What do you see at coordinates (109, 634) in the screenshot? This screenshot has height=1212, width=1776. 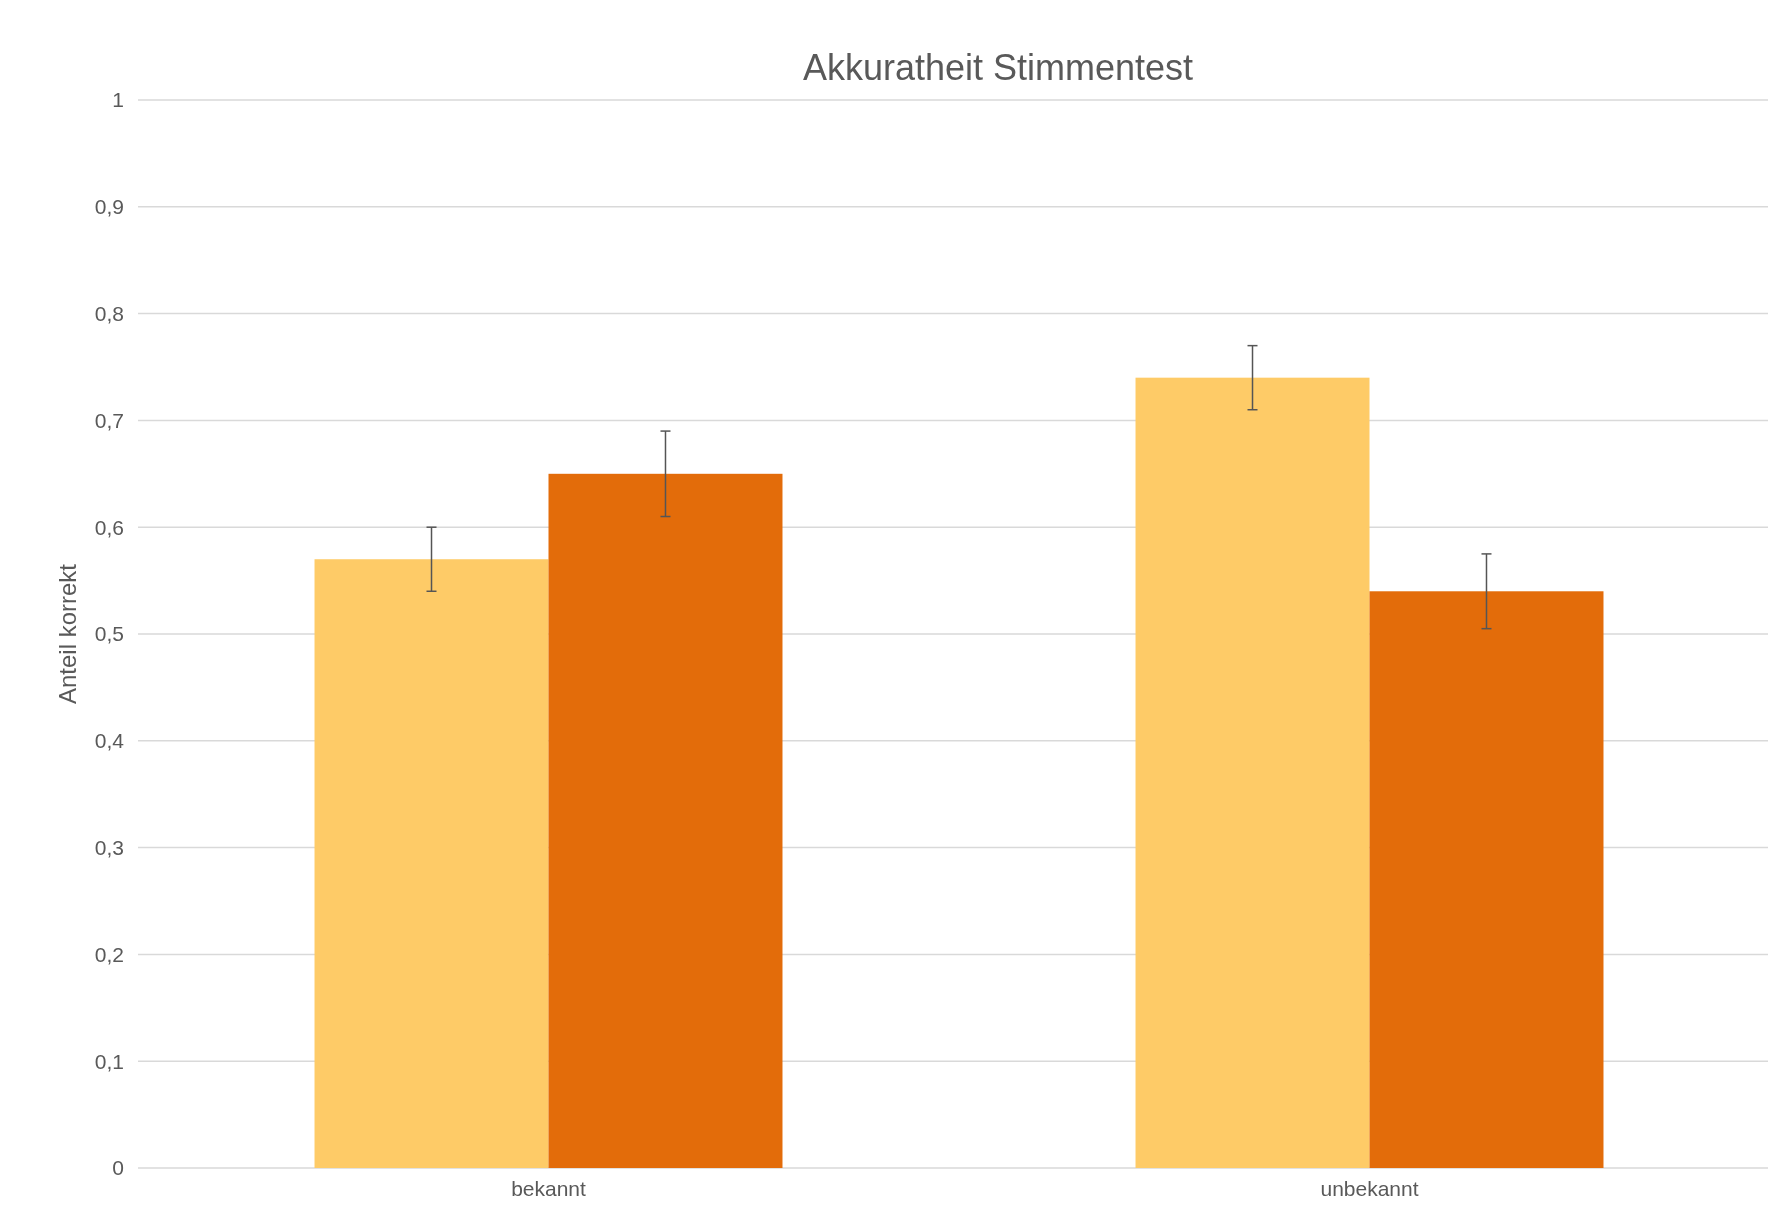 I see `y-tick-label: 0,5` at bounding box center [109, 634].